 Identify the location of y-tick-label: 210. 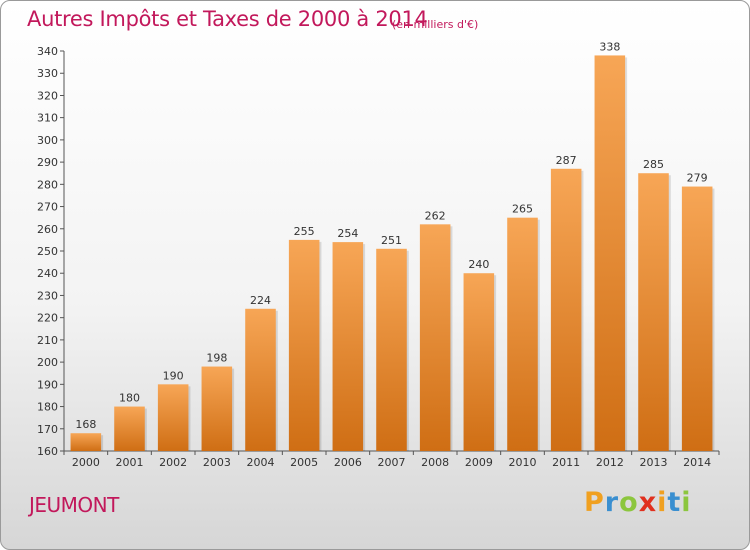
(47, 340).